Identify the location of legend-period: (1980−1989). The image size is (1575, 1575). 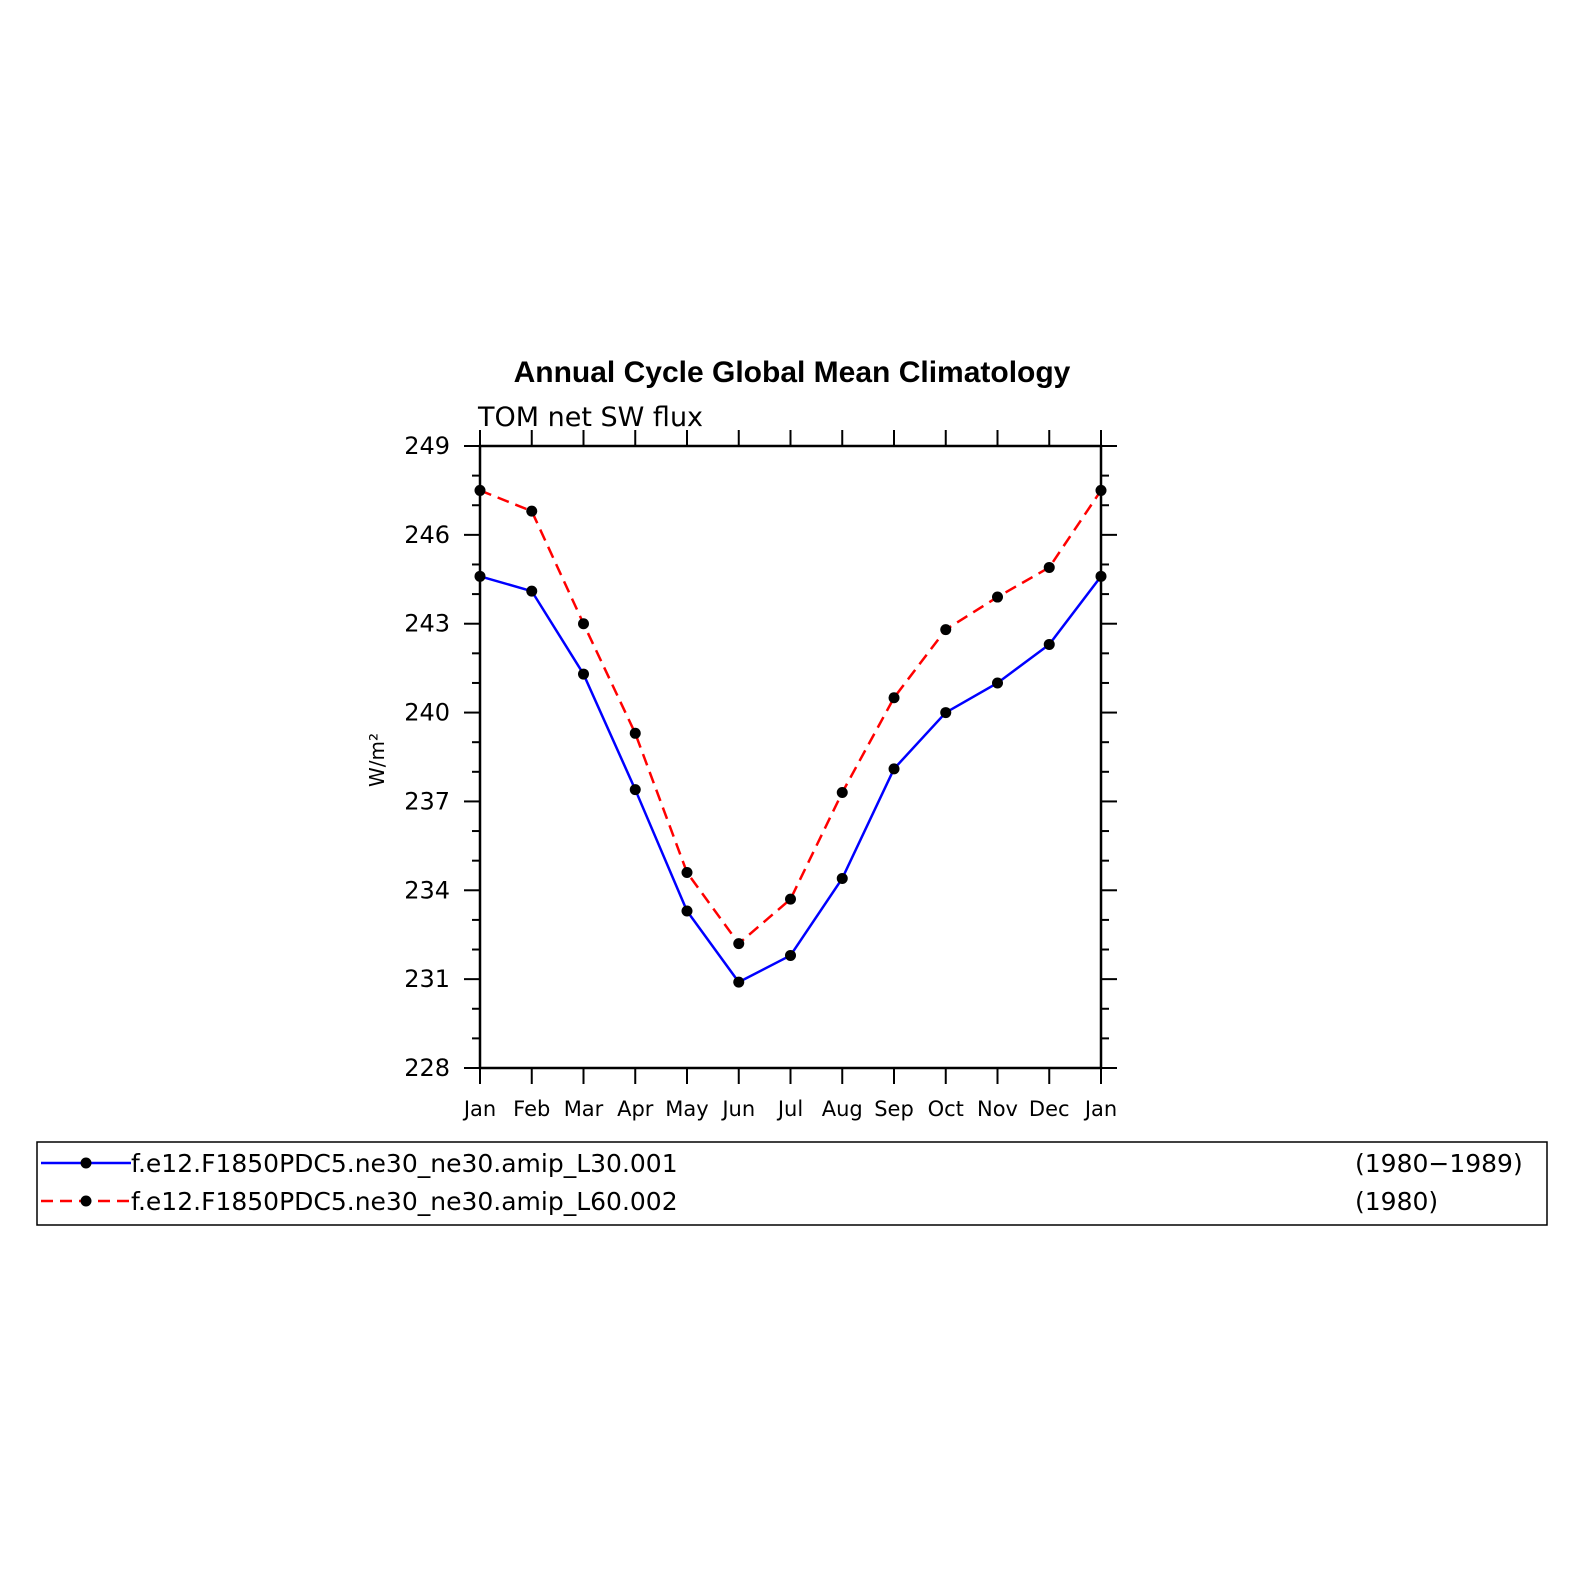
(1439, 1163).